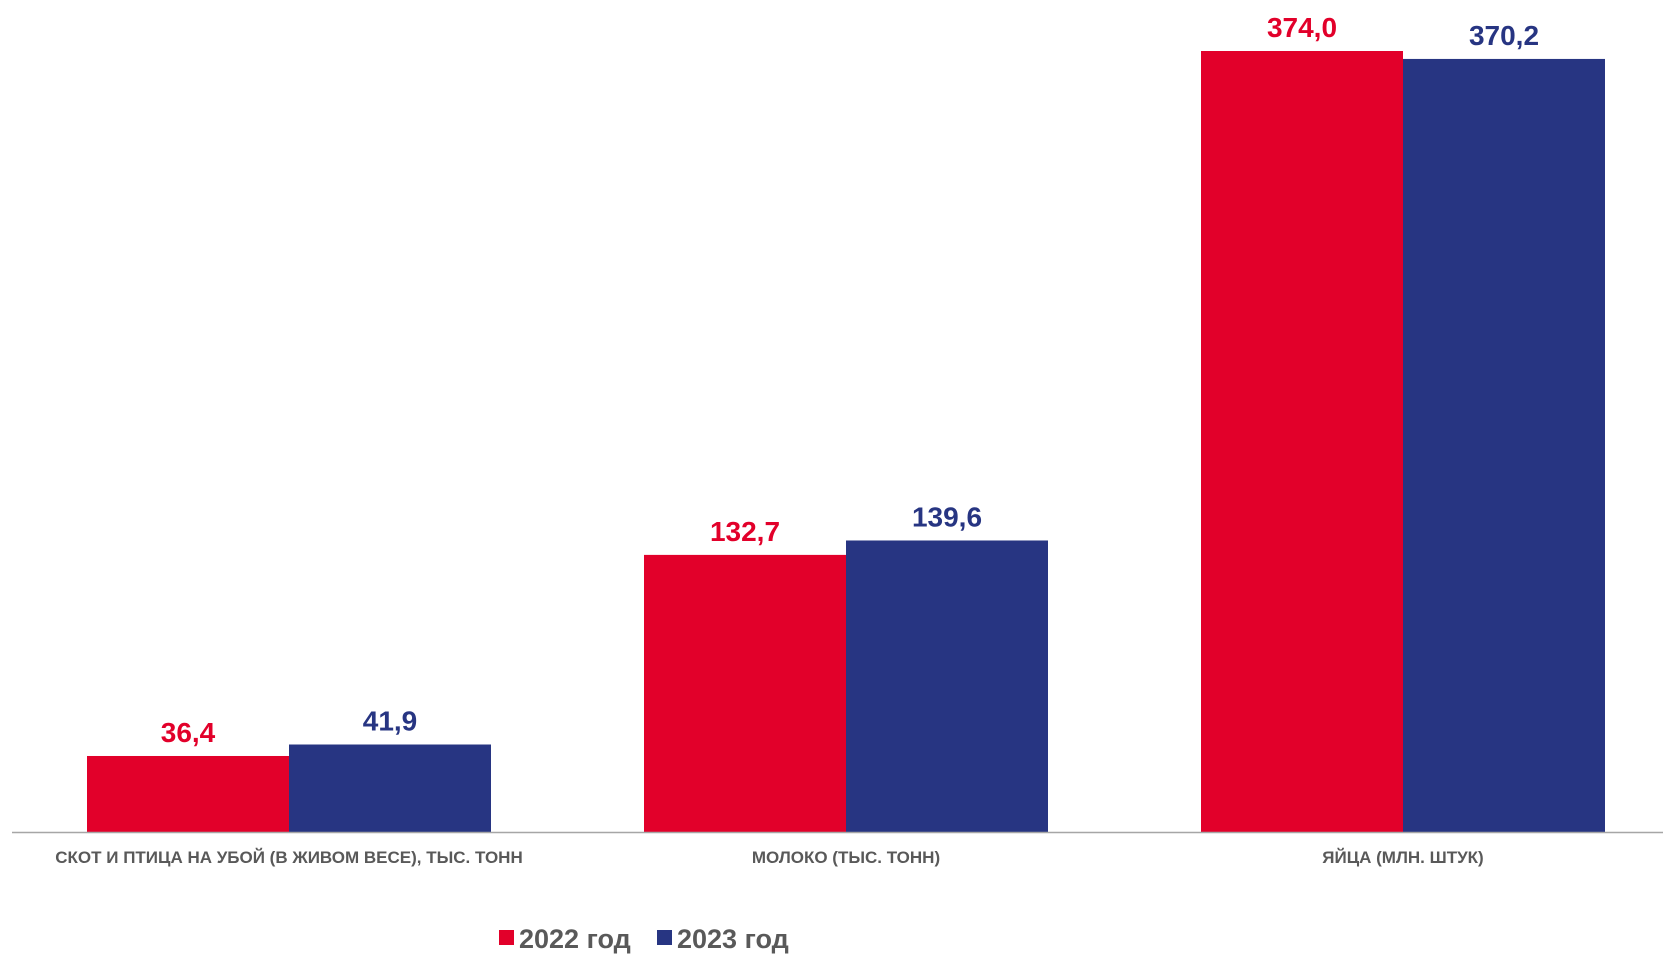 The width and height of the screenshot is (1663, 961). What do you see at coordinates (1504, 35) in the screenshot?
I see `value-label-2023-cat-2: 370,2` at bounding box center [1504, 35].